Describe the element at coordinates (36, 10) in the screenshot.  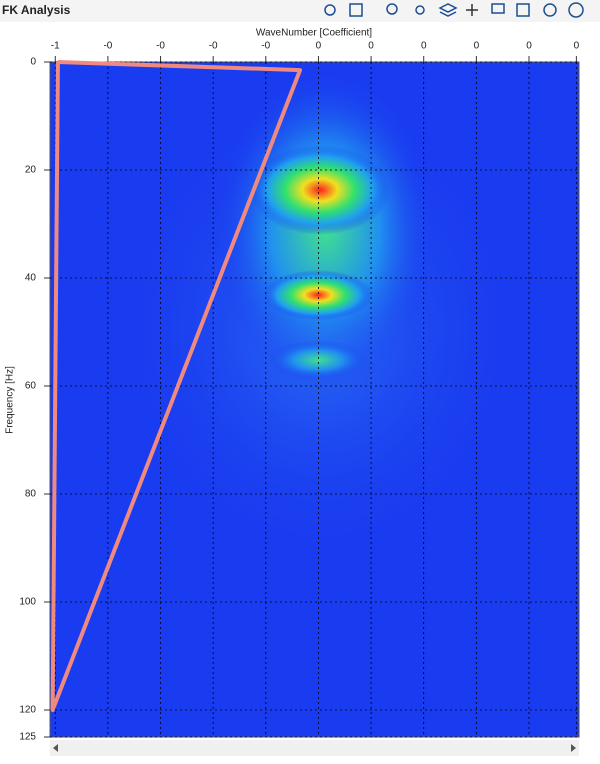
I see `window-title: FK Analysis` at that location.